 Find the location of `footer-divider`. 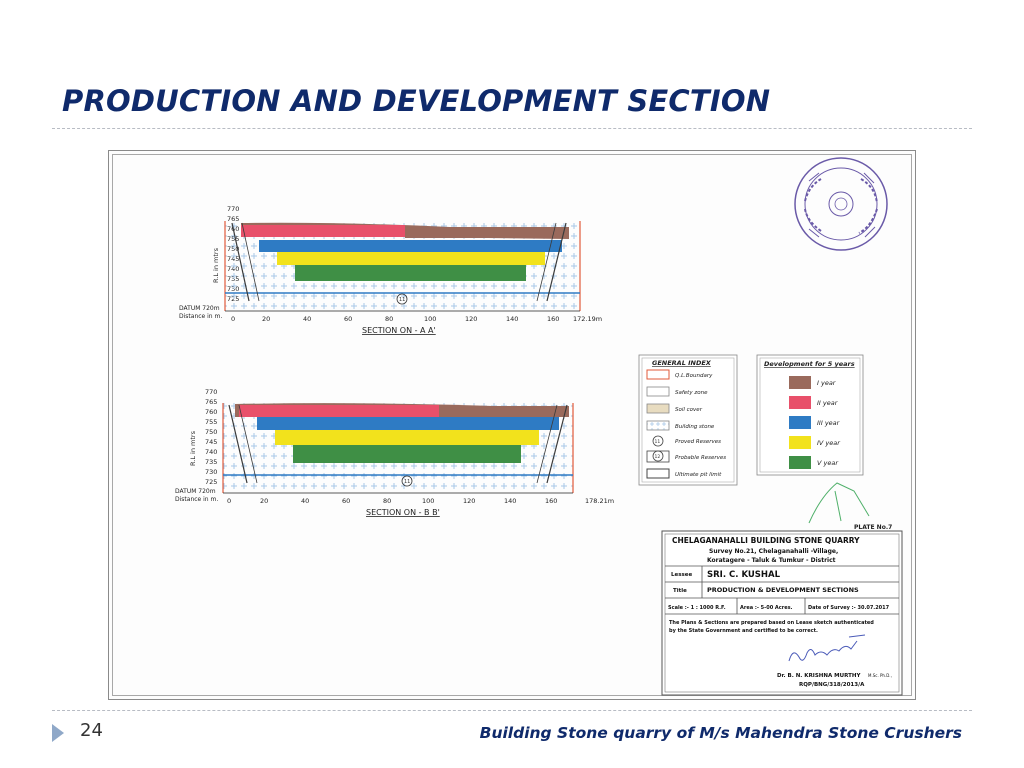

footer-divider is located at coordinates (512, 710).